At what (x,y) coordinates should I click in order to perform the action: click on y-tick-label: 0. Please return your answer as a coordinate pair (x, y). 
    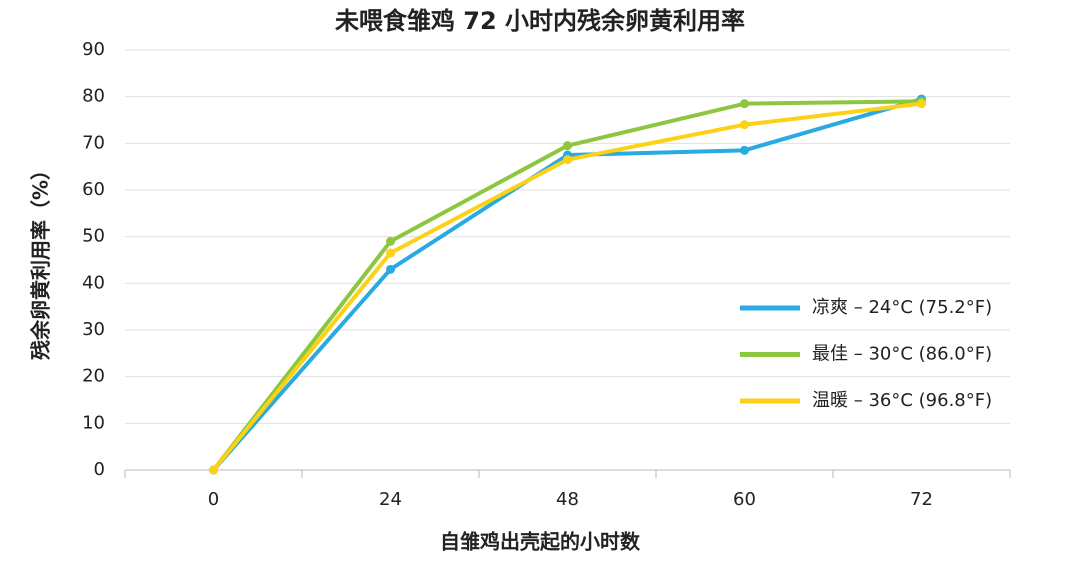
    Looking at the image, I should click on (99, 469).